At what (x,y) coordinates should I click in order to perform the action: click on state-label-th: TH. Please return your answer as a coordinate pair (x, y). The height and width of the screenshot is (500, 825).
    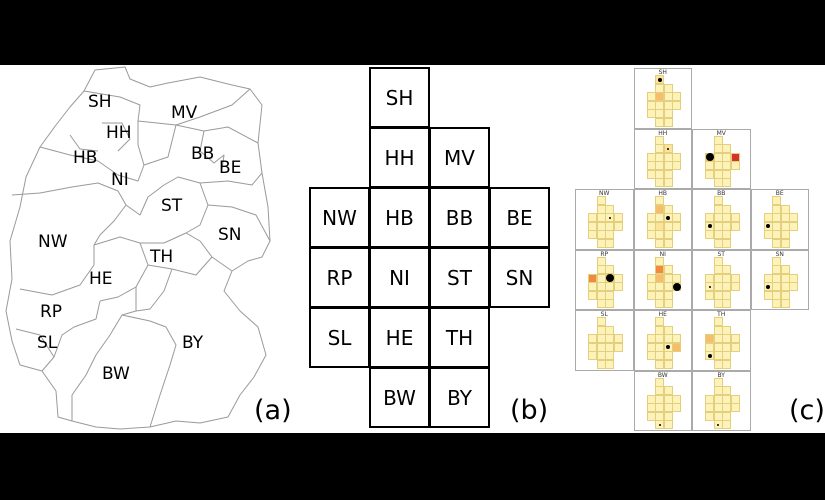
    Looking at the image, I should click on (162, 257).